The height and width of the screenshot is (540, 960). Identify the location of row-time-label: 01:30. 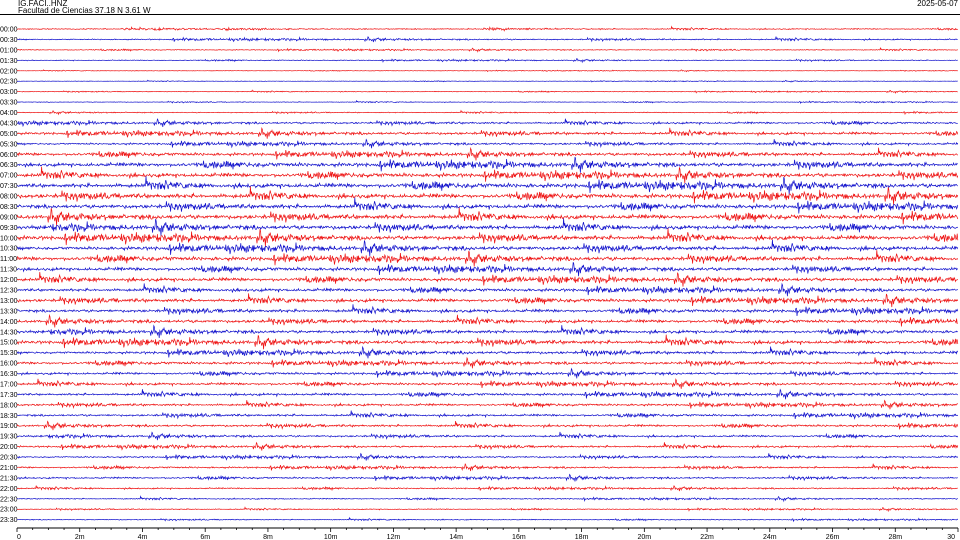
(9, 61).